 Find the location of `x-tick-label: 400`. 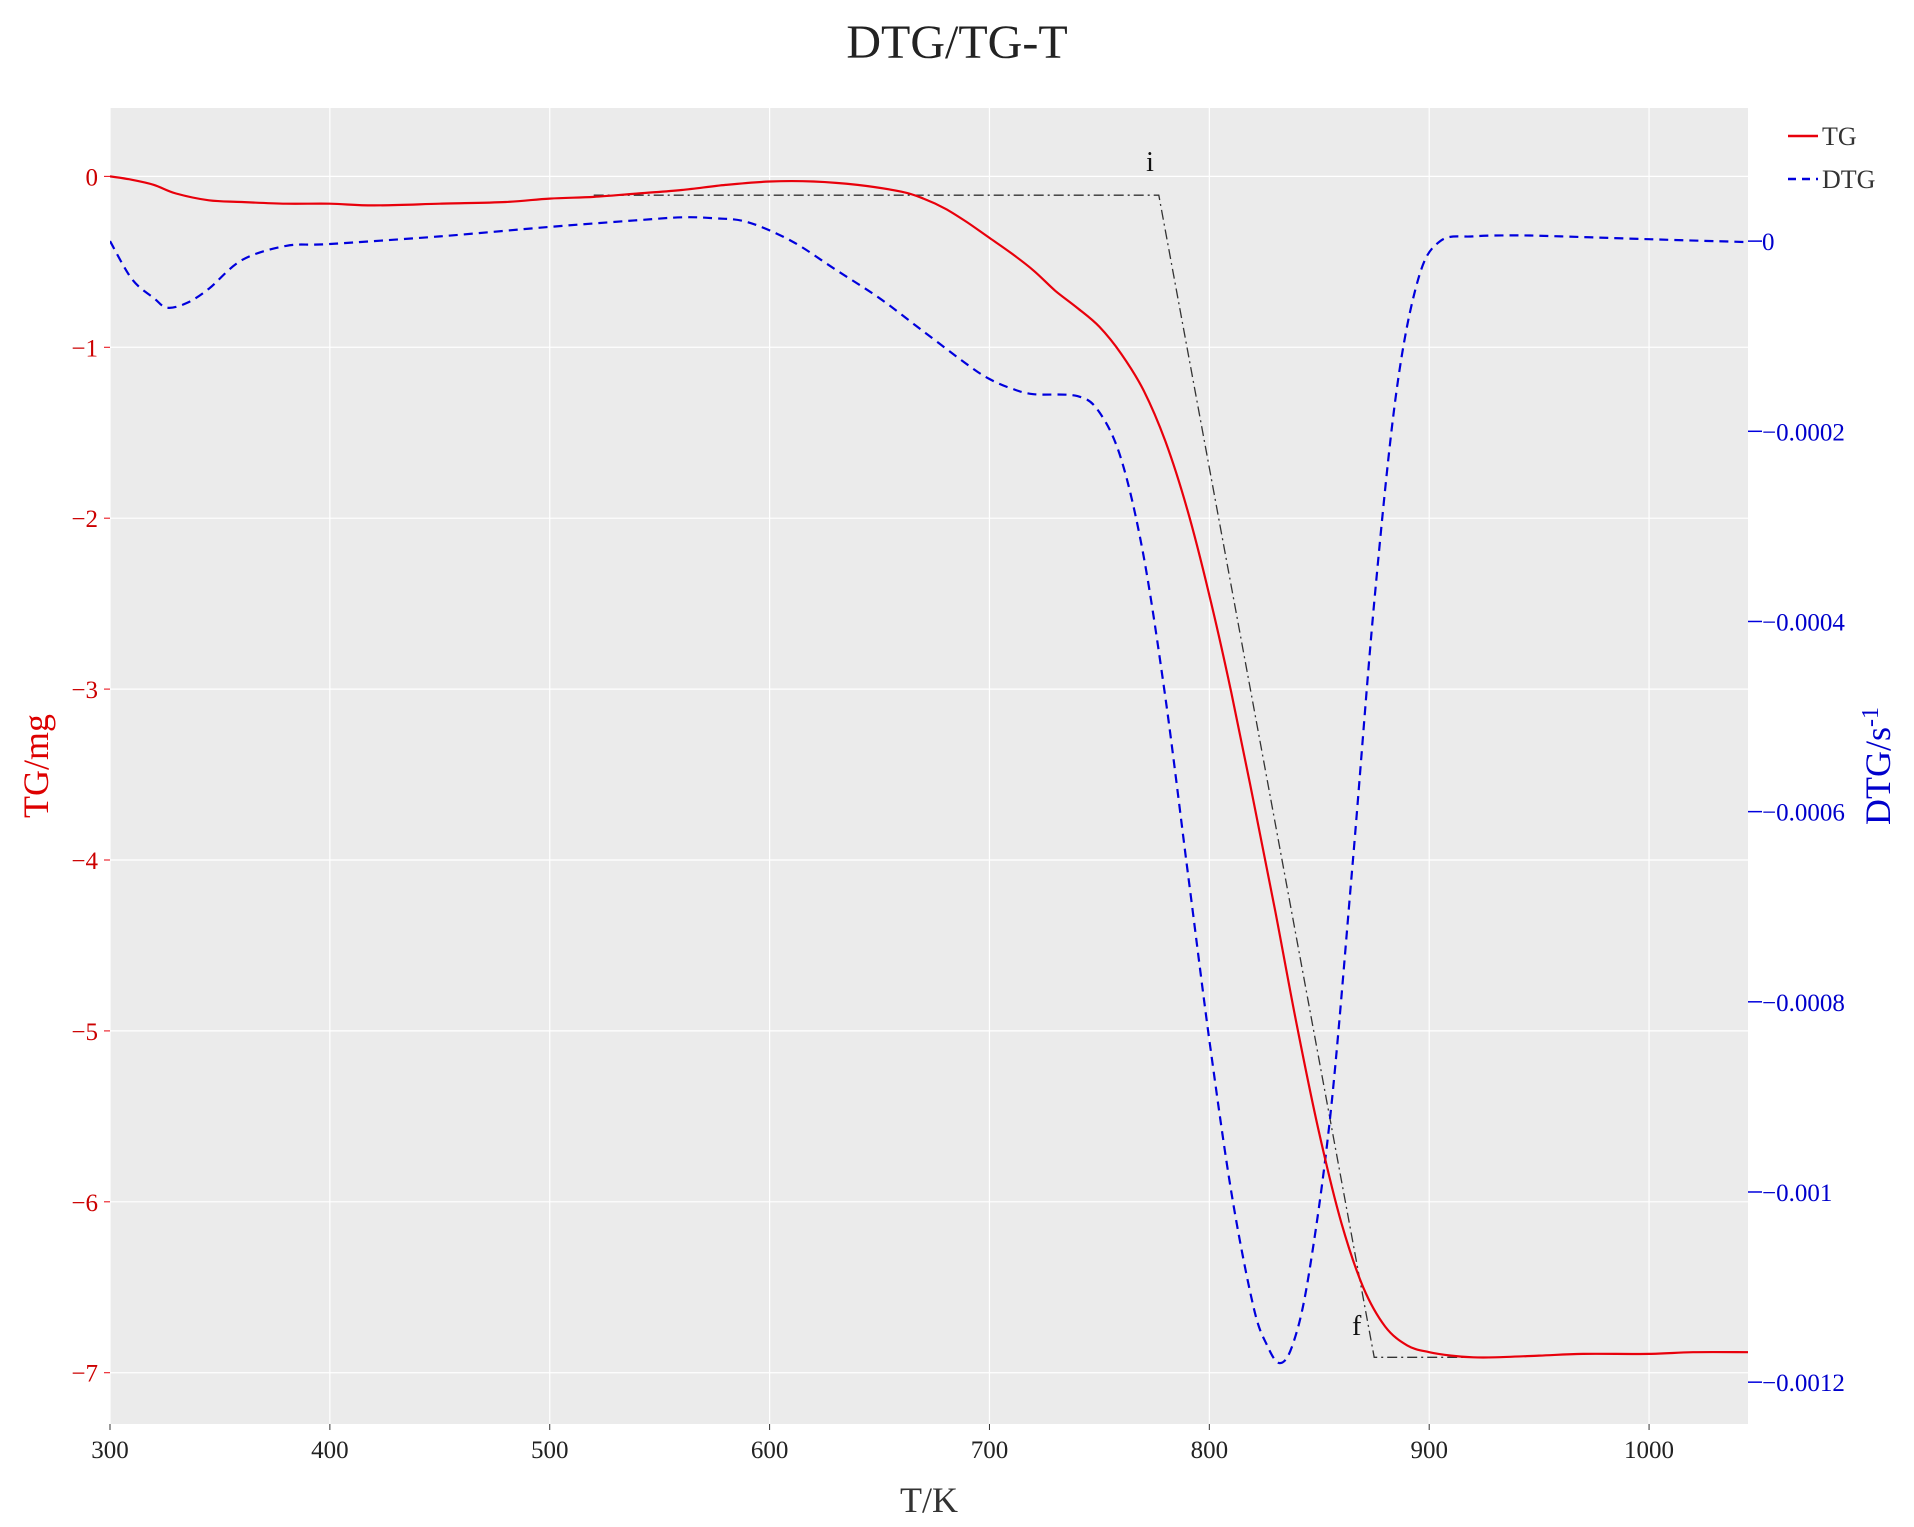

x-tick-label: 400 is located at coordinates (330, 1450).